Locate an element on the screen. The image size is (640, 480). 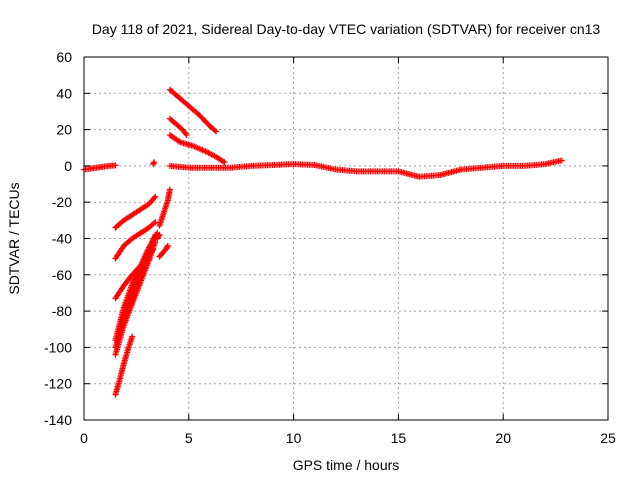
x-tick-label: 5 is located at coordinates (189, 438).